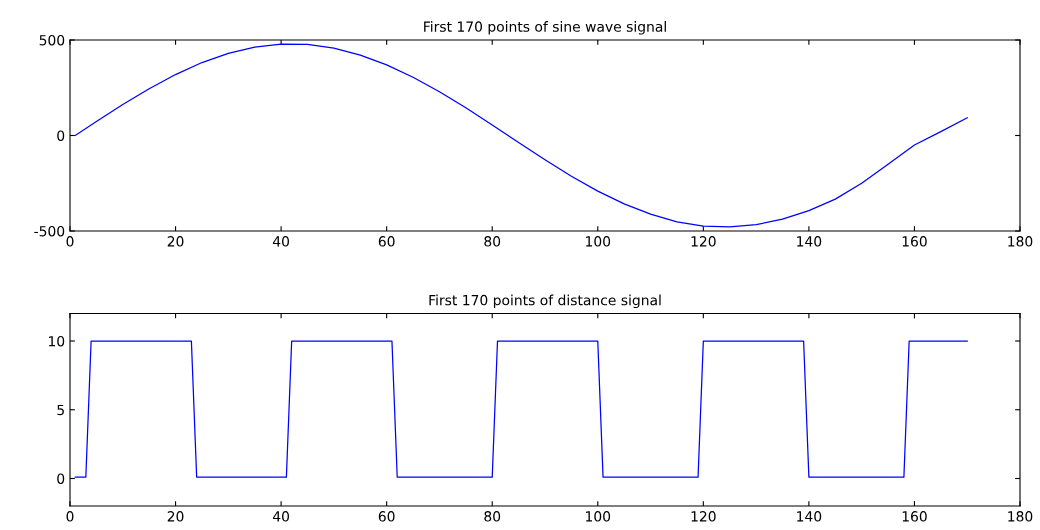  Describe the element at coordinates (60, 410) in the screenshot. I see `y-tick-label: 5` at that location.